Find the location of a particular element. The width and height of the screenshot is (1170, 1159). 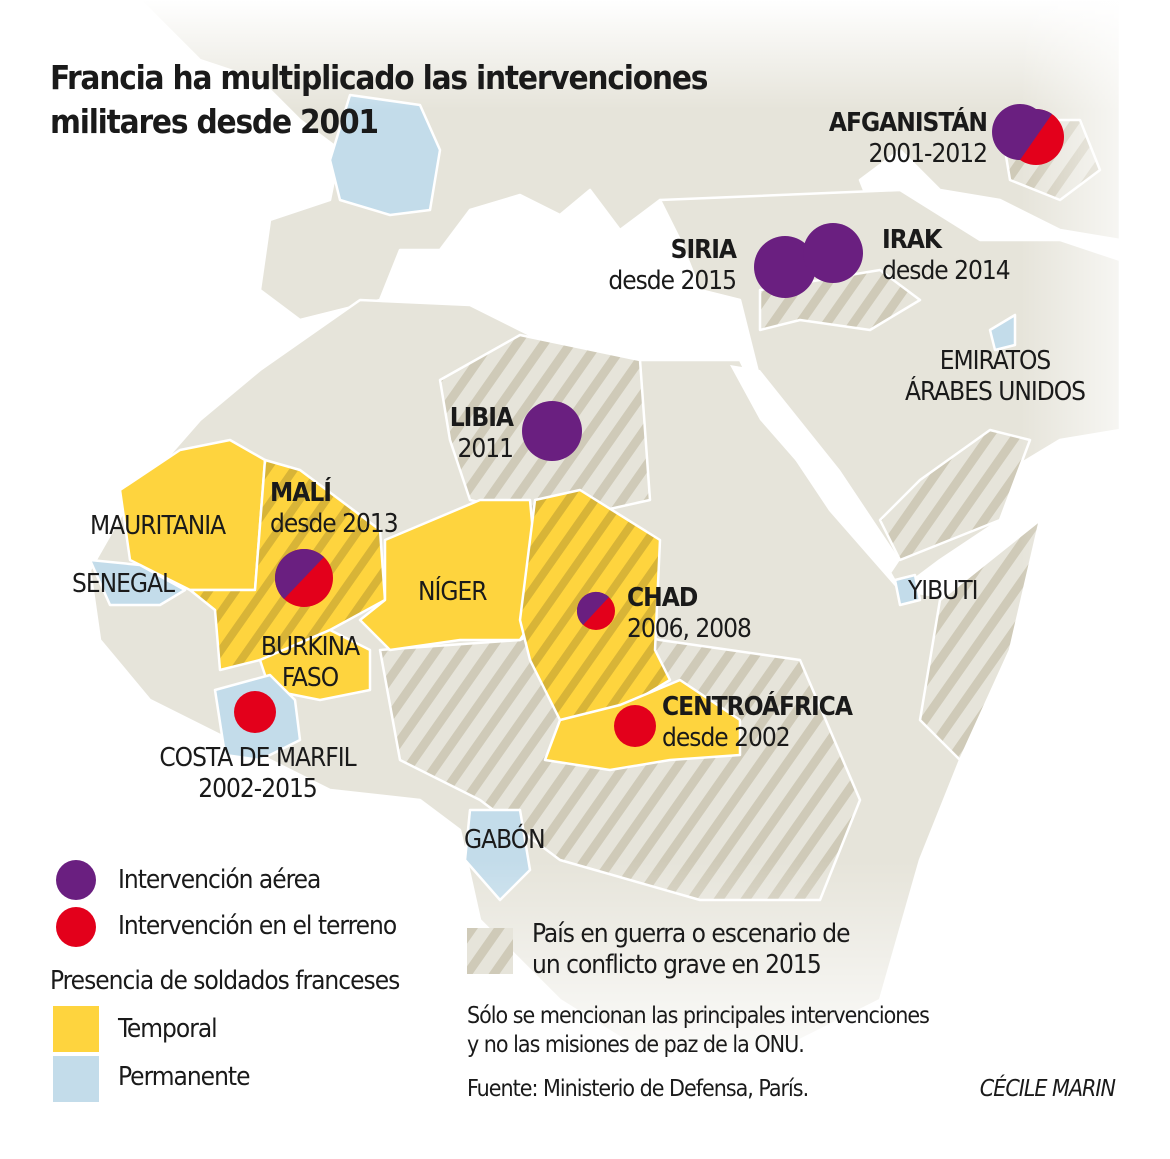

marker-irak is located at coordinates (833, 253).